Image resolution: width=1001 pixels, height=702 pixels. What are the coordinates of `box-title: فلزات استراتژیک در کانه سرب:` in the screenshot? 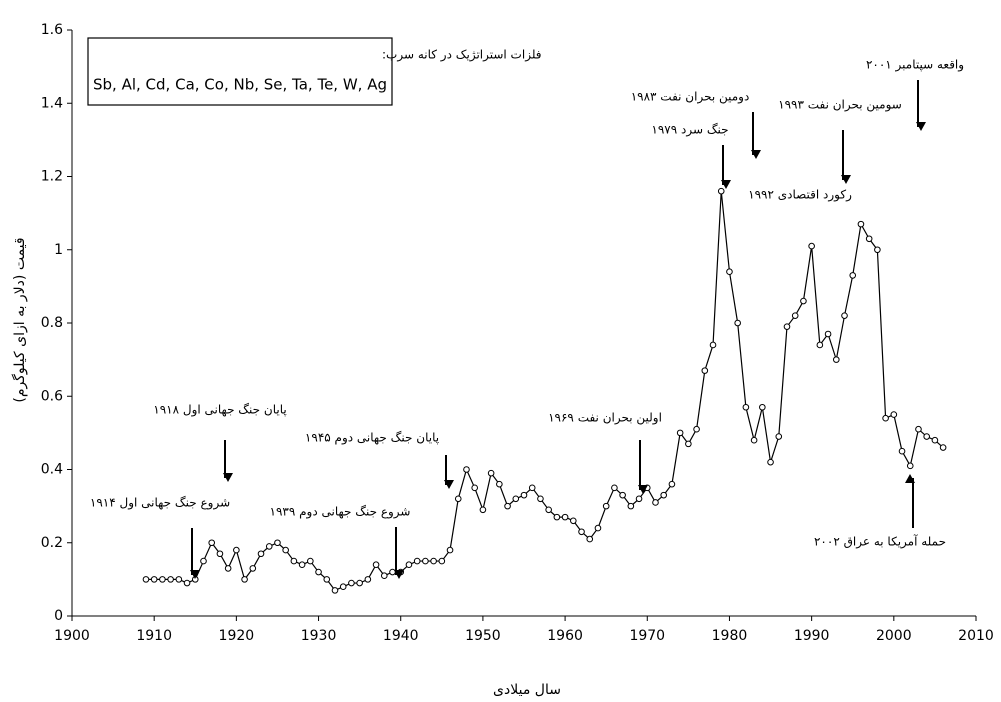 It's located at (462, 55).